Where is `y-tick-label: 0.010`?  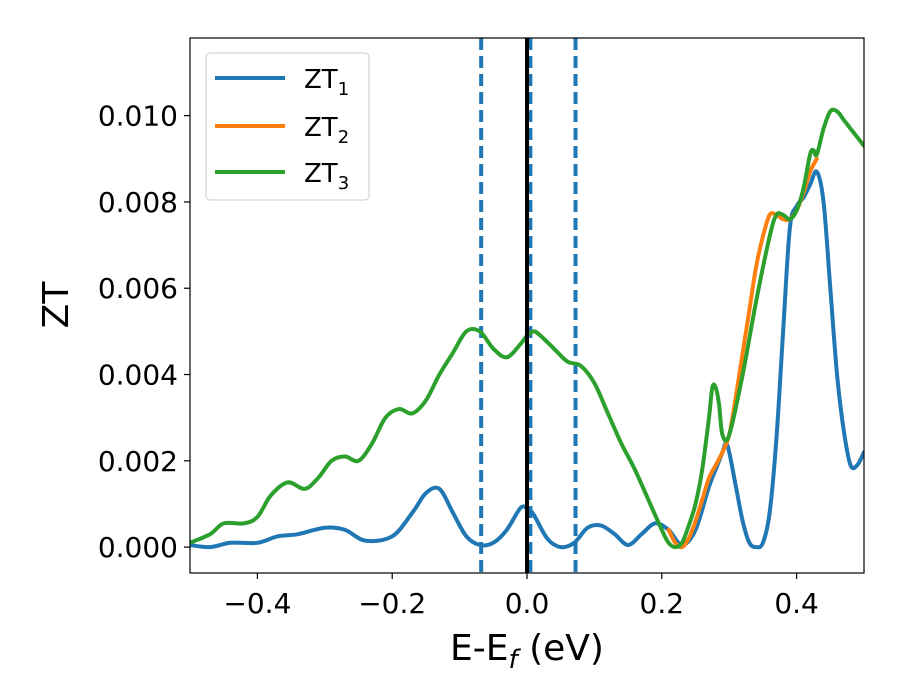
y-tick-label: 0.010 is located at coordinates (138, 116).